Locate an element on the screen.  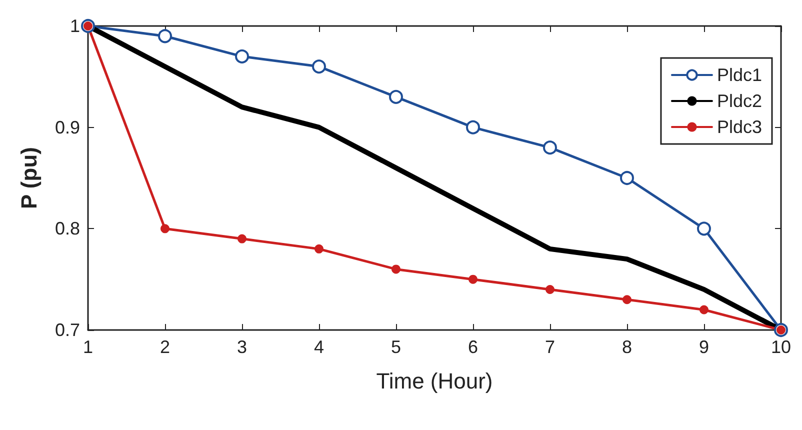
x-tick-label: 5 is located at coordinates (396, 347).